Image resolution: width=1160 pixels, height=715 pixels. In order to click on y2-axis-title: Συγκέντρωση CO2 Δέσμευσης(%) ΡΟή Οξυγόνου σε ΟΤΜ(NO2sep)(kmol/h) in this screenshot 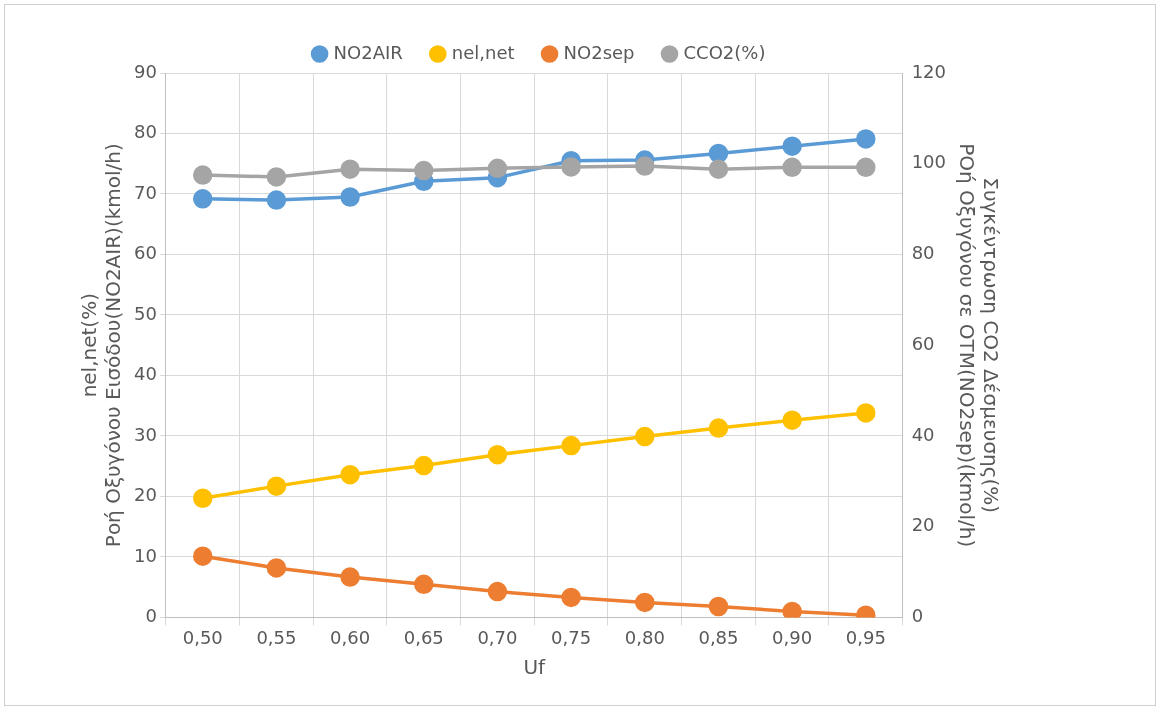, I will do `click(978, 345)`.